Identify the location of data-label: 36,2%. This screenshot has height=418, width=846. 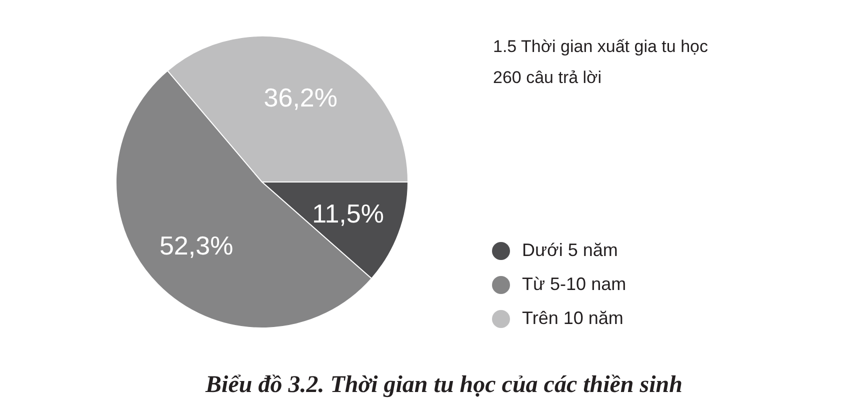
(301, 97).